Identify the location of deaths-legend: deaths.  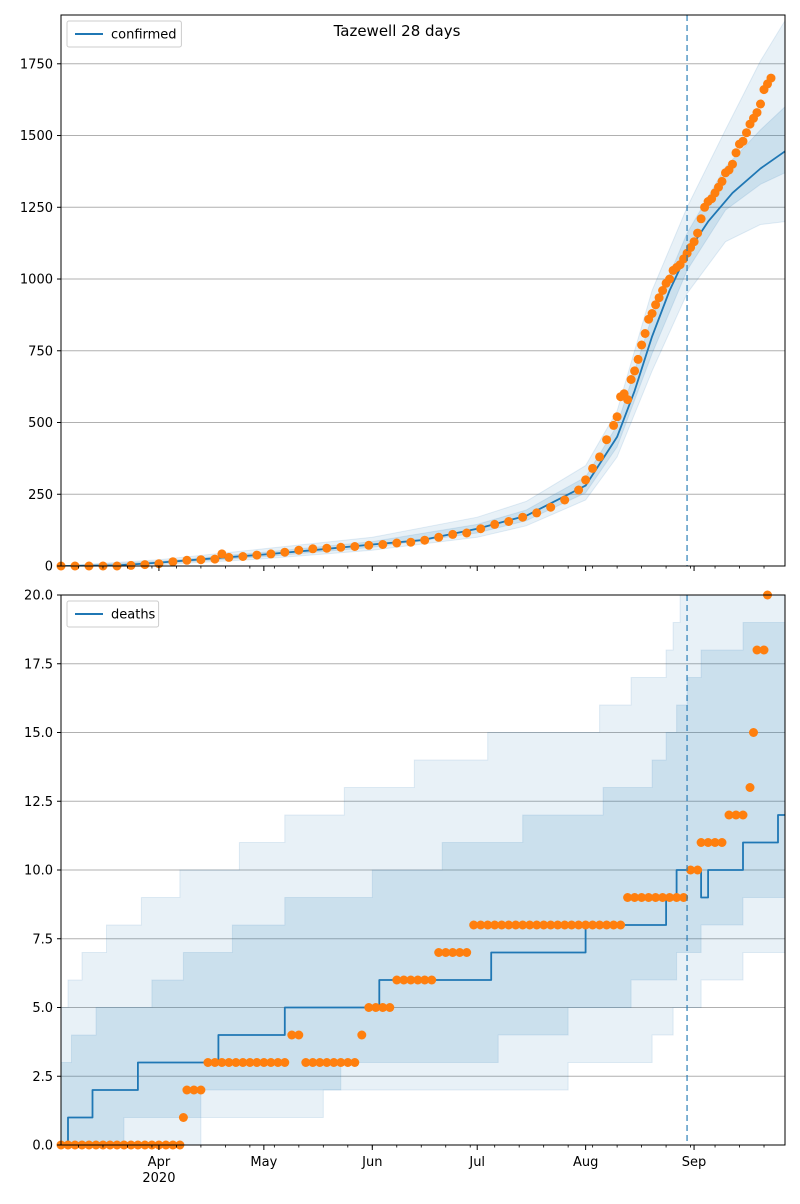
(113, 614).